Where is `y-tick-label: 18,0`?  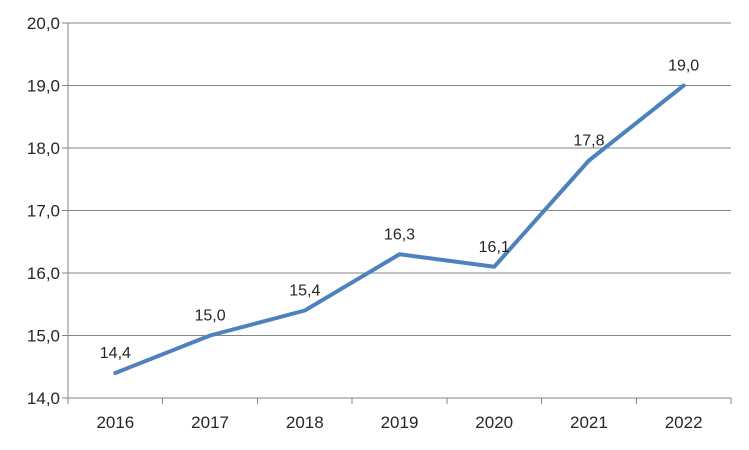
y-tick-label: 18,0 is located at coordinates (43, 148).